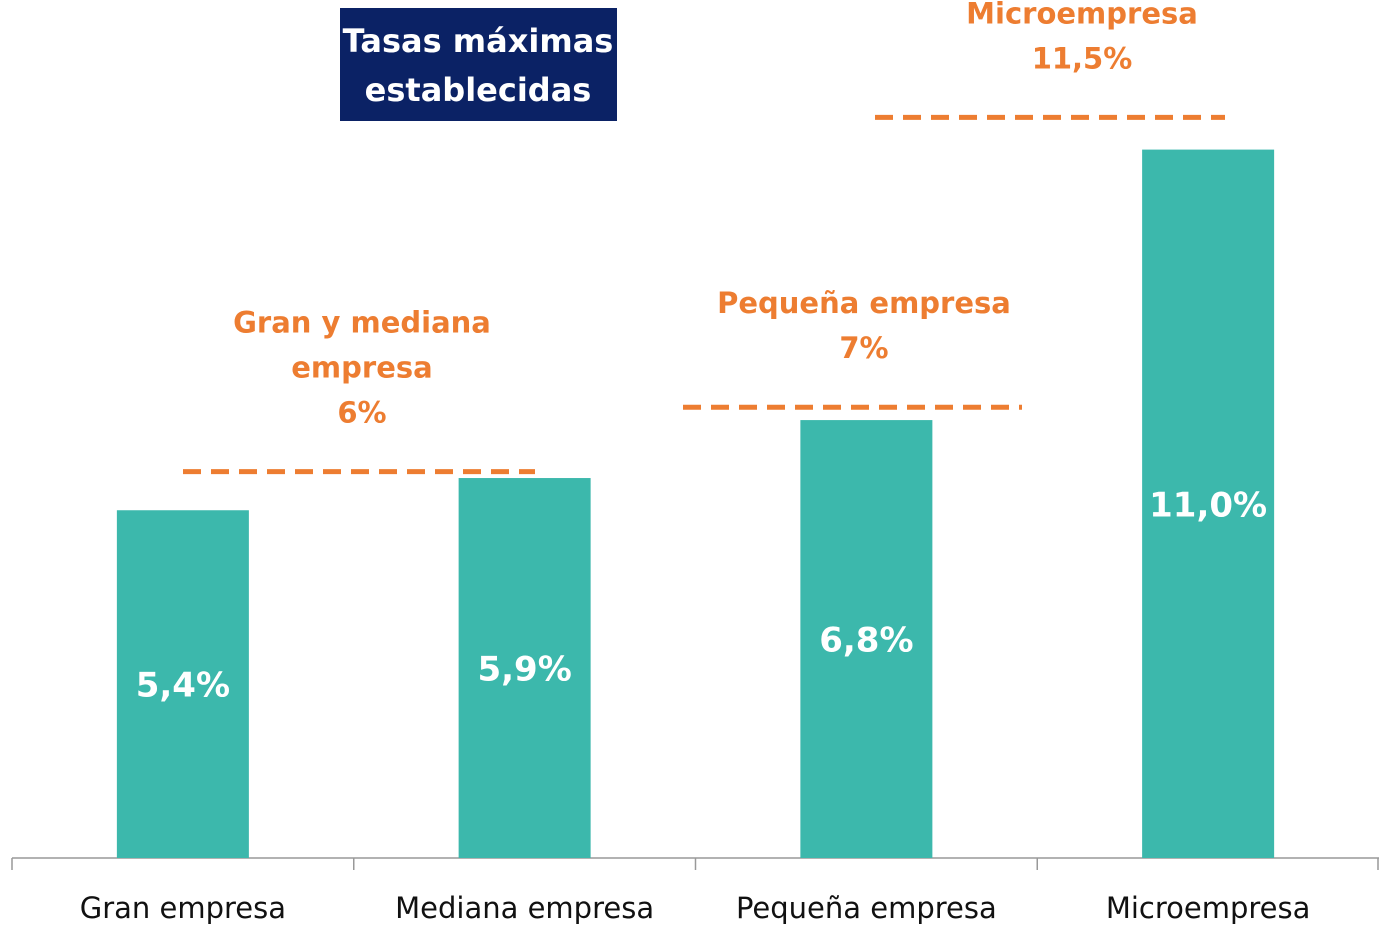 Image resolution: width=1379 pixels, height=926 pixels. Describe the element at coordinates (863, 348) in the screenshot. I see `threshold-value-label: 7%` at that location.